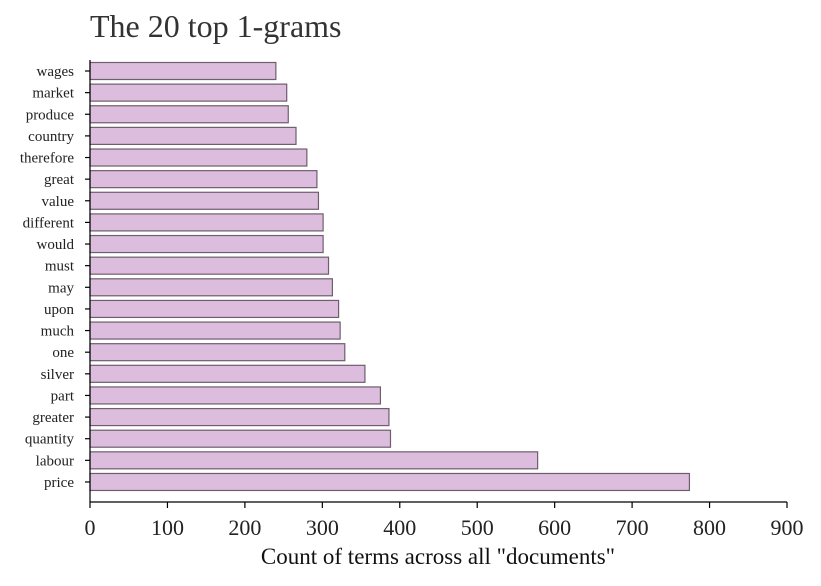  Describe the element at coordinates (60, 267) in the screenshot. I see `category-label-must: must` at that location.